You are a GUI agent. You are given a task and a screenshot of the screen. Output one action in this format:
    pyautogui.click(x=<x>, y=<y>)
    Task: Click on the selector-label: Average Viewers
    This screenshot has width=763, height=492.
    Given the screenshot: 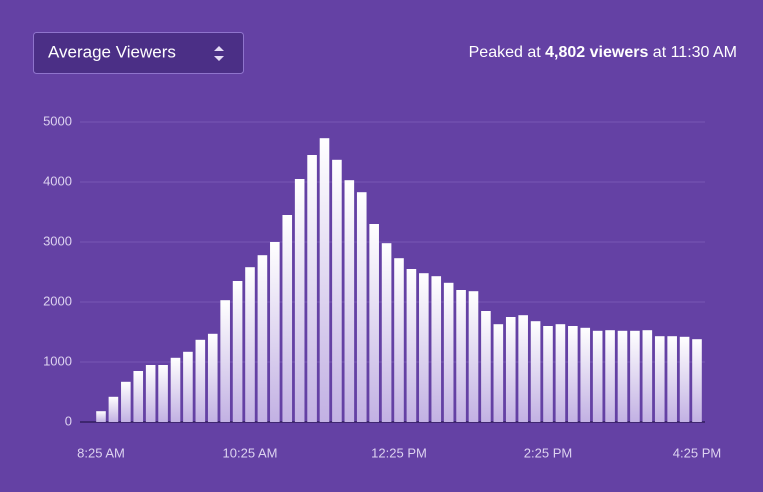 What is the action you would take?
    pyautogui.click(x=112, y=51)
    